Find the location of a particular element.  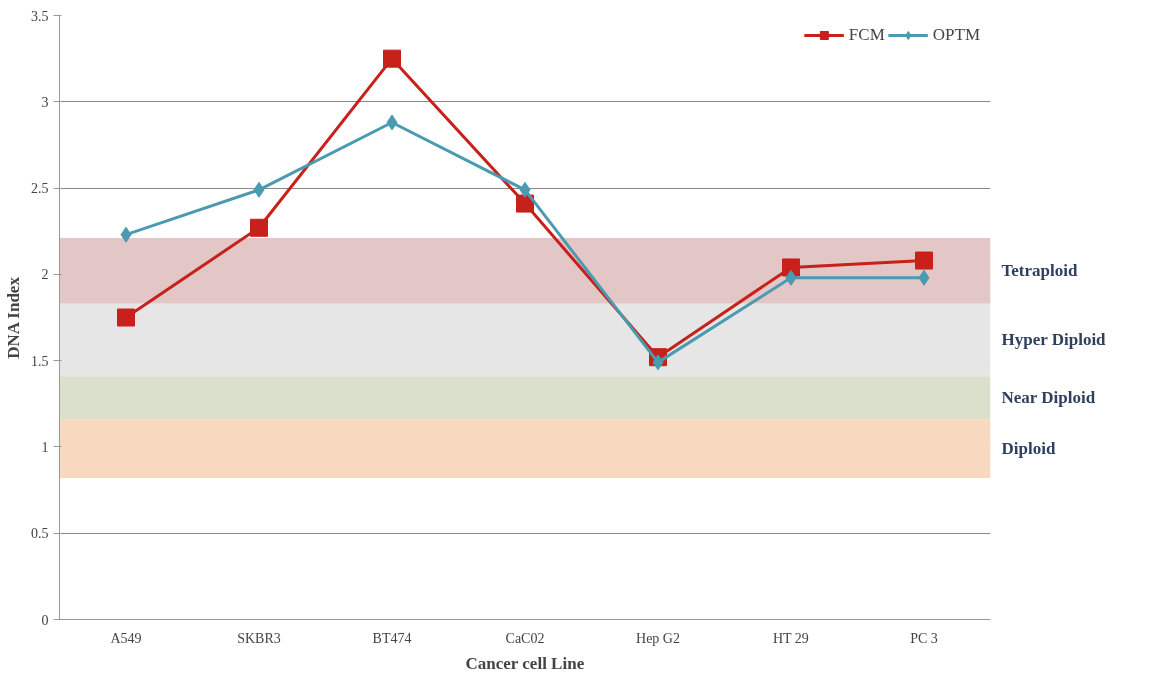

y-tick-label: 2.5 is located at coordinates (40, 189).